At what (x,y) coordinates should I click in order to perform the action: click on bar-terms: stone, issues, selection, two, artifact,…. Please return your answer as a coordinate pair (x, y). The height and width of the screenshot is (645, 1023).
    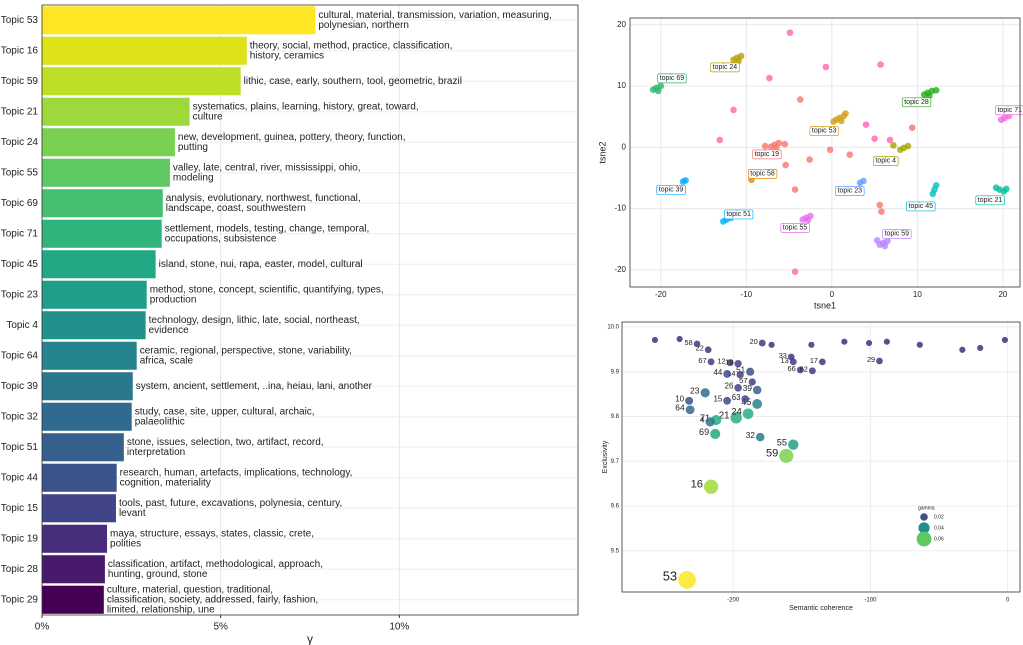
    Looking at the image, I should click on (225, 442).